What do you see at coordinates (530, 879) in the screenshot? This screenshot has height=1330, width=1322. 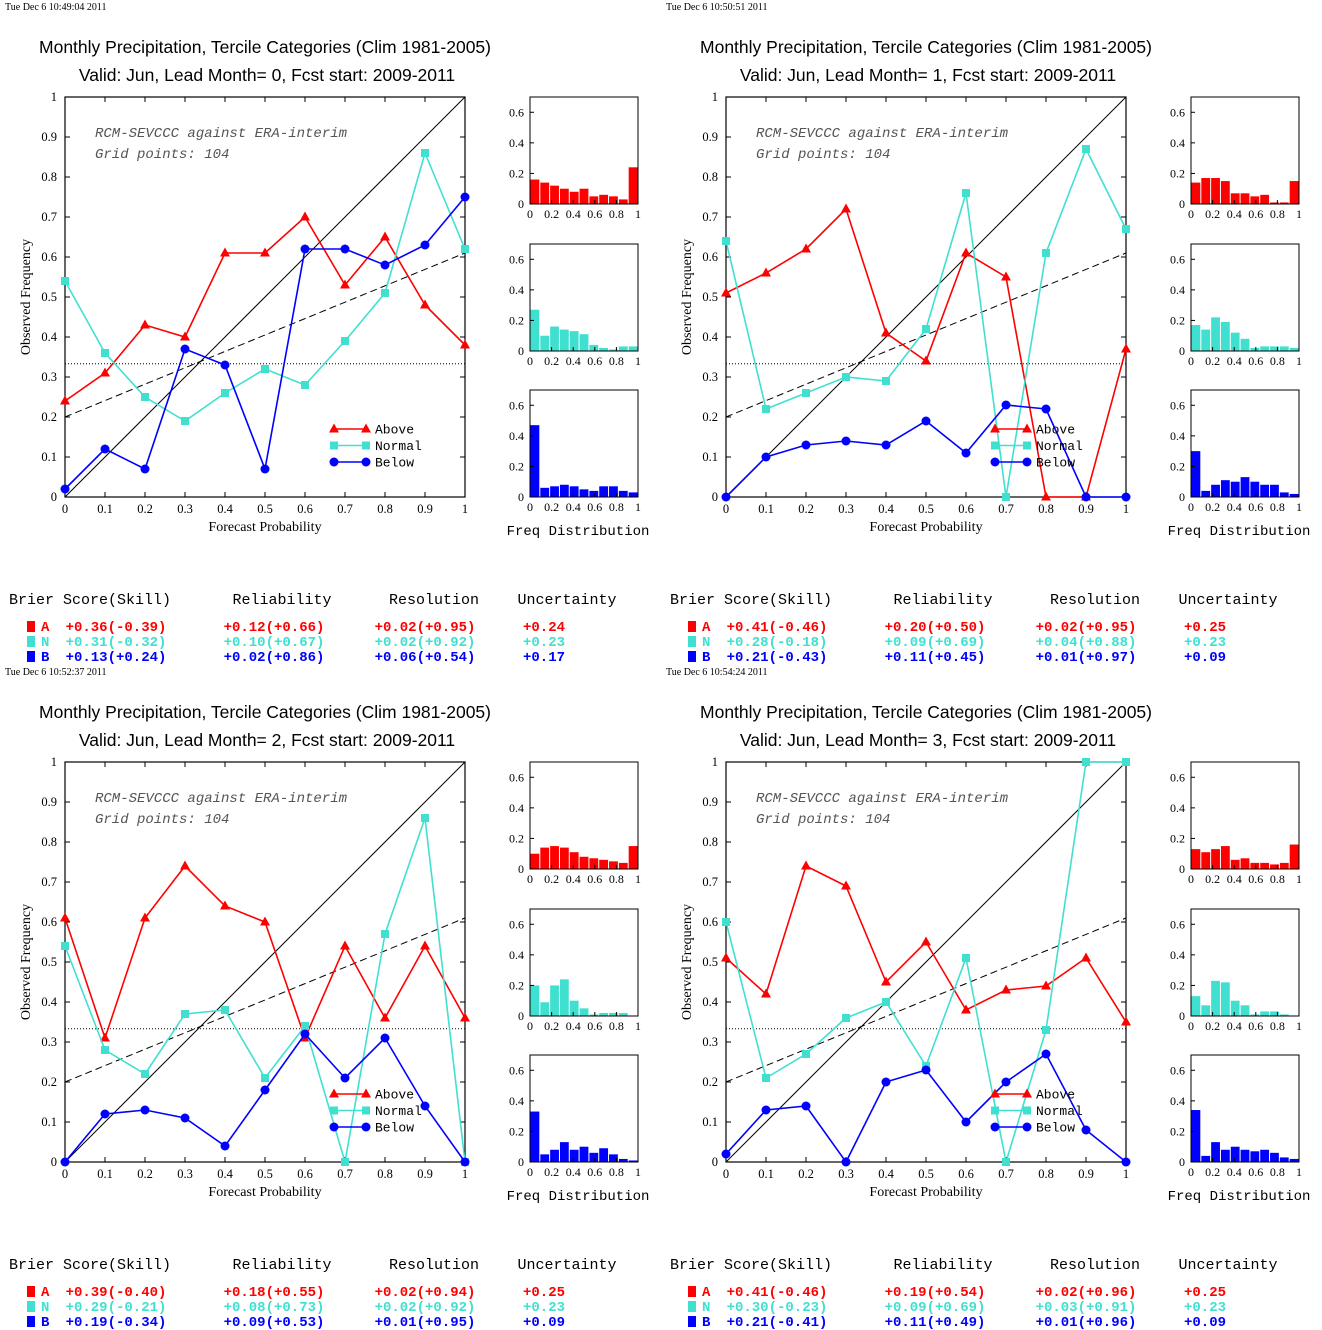 I see `histogram-x-tick-label: 0` at bounding box center [530, 879].